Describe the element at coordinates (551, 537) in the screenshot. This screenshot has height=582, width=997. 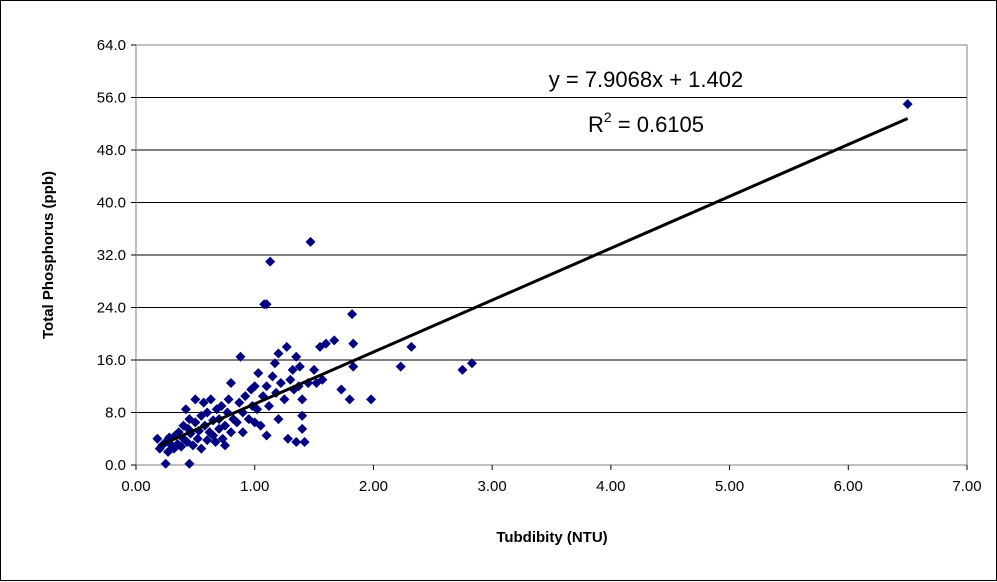
I see `x-axis-title: Tubdibity (NTU)` at that location.